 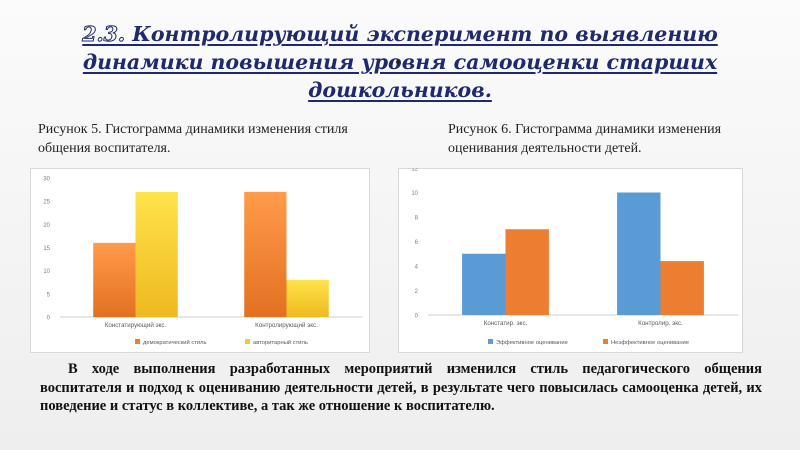 What do you see at coordinates (280, 342) in the screenshot?
I see `legend-label: авторитарный стиль` at bounding box center [280, 342].